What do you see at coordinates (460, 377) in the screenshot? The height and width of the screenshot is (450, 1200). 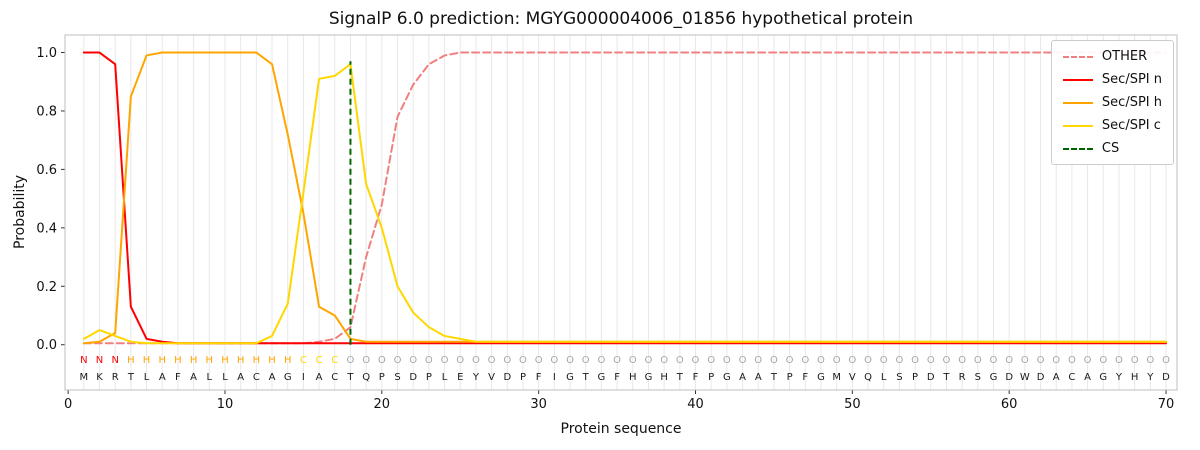 I see `aa-letter: E` at bounding box center [460, 377].